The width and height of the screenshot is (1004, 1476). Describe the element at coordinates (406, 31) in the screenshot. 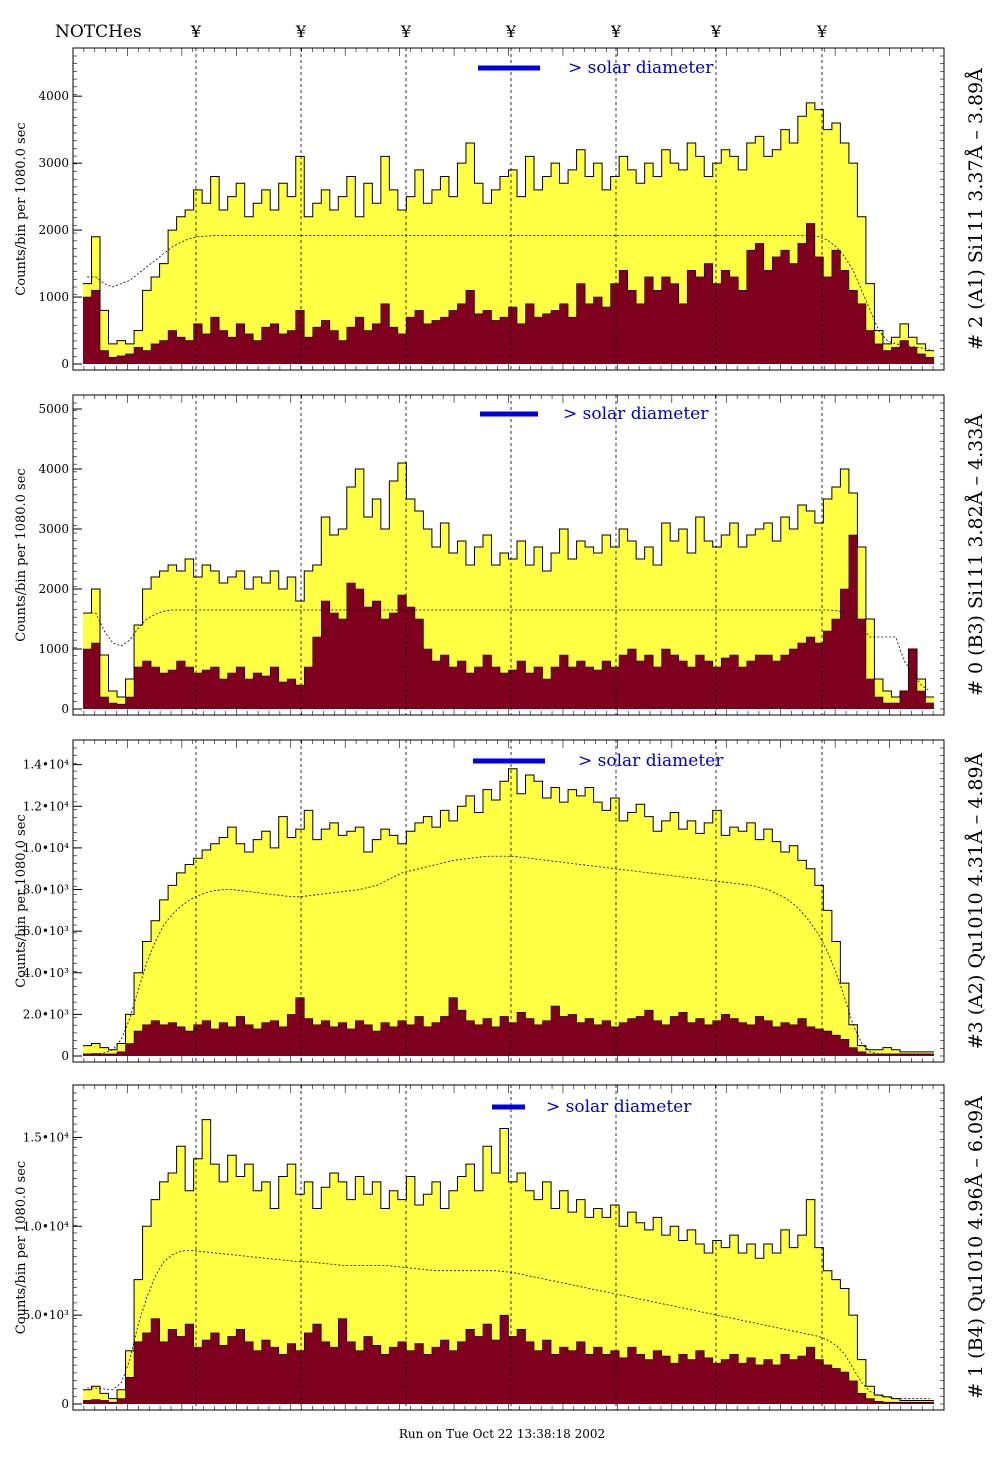

I see `notch-marker-3: ¥` at that location.